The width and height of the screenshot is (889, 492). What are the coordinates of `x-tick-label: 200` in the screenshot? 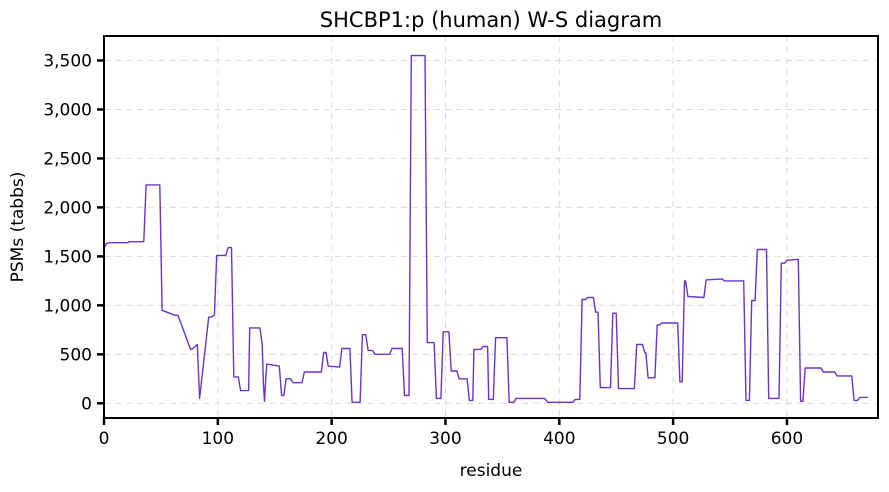 It's located at (331, 439).